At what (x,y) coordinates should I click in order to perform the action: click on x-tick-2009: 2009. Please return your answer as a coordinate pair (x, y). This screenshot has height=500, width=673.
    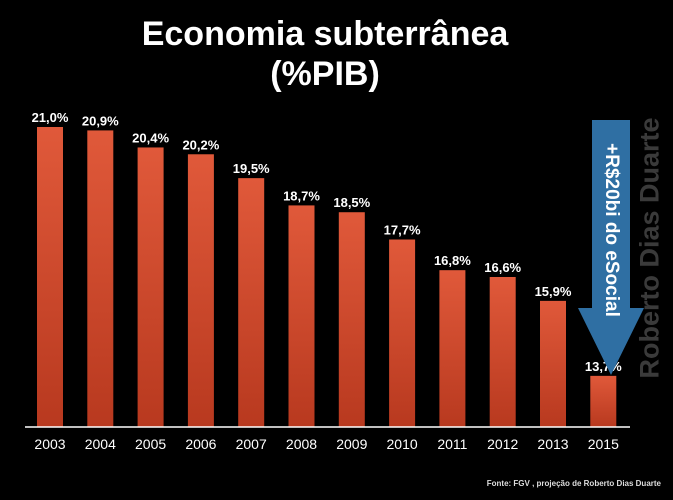
    Looking at the image, I should click on (351, 444).